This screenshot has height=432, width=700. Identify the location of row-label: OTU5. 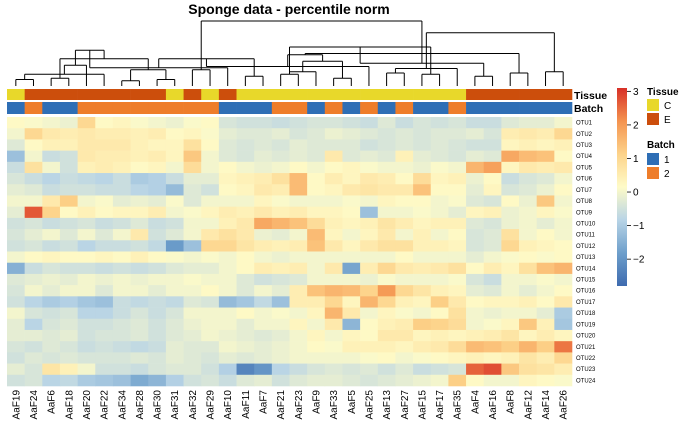
(584, 168).